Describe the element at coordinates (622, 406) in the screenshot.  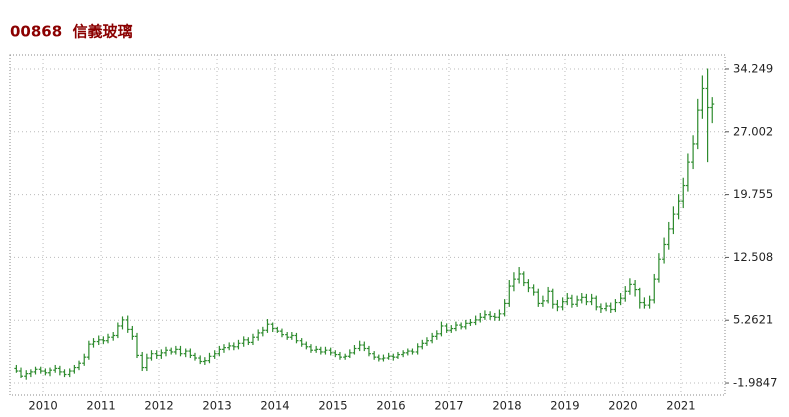
I see `x-tick-label: 2020` at that location.